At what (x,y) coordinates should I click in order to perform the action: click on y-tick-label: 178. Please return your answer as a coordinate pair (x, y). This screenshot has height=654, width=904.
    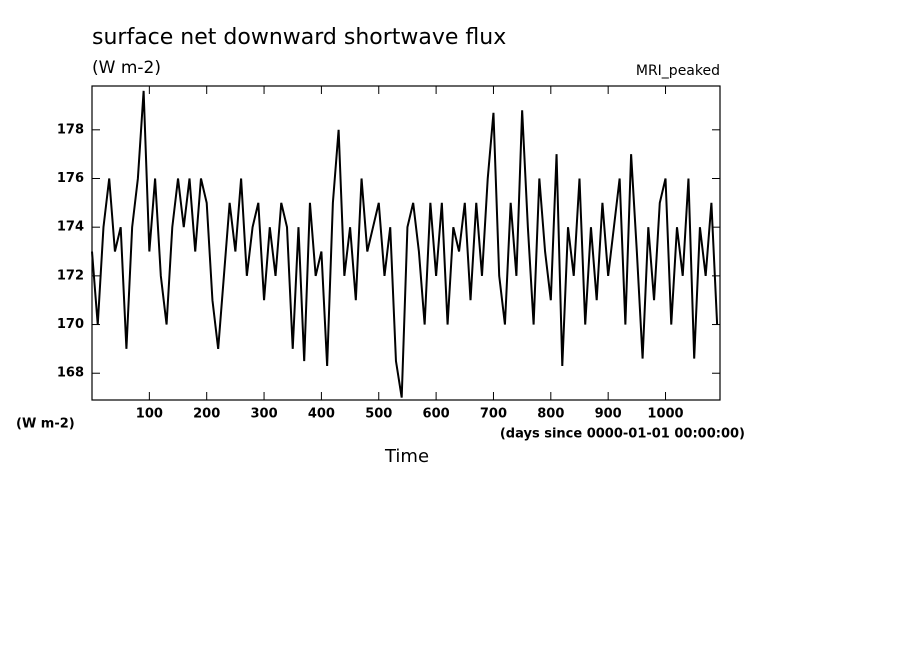
    Looking at the image, I should click on (70, 129).